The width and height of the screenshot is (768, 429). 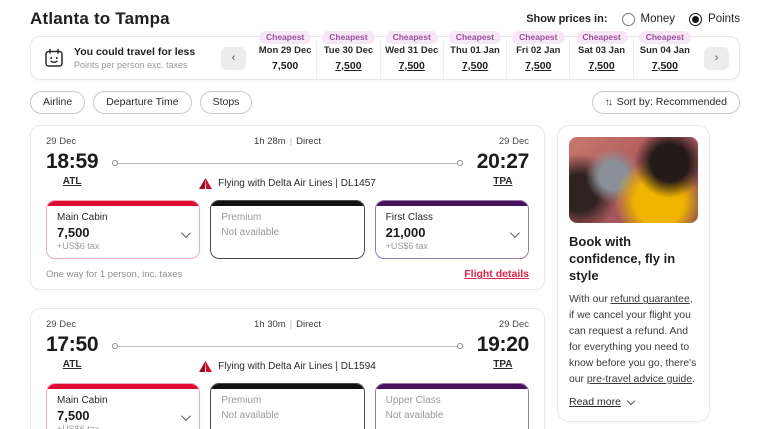 I want to click on departure-time-filter-chip: Departure Time, so click(x=142, y=102).